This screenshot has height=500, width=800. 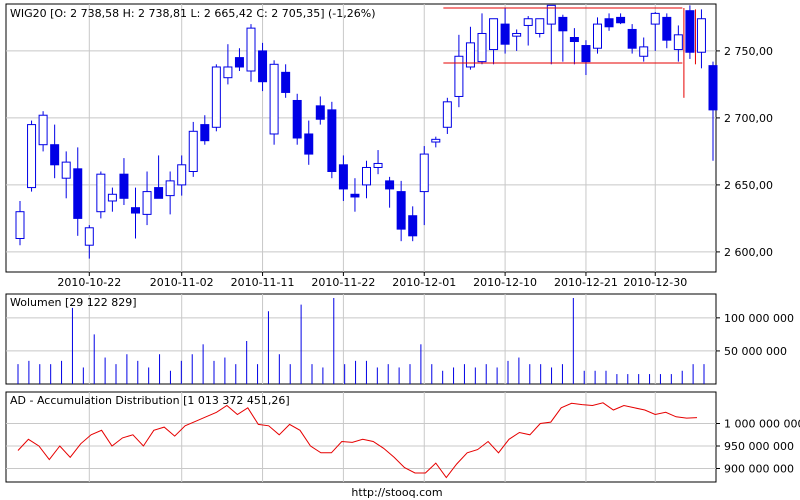 What do you see at coordinates (563, 35) in the screenshot?
I see `price-channel` at bounding box center [563, 35].